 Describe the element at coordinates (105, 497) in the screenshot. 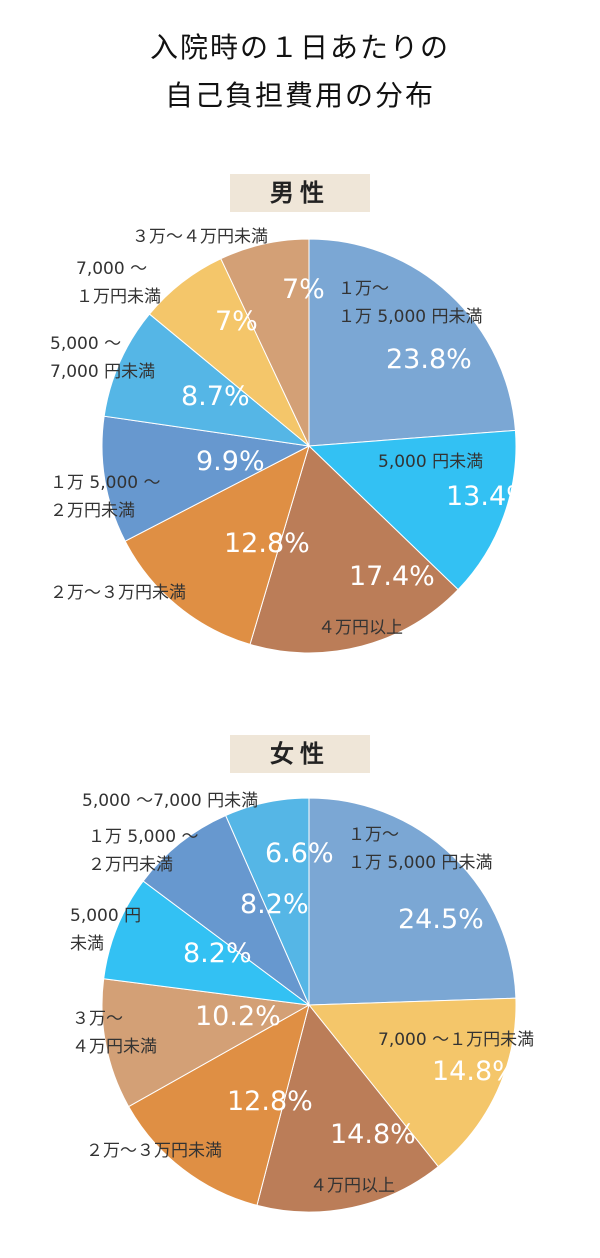

I see `male-category-label-4: １万 5,000 〜２万円未満` at that location.